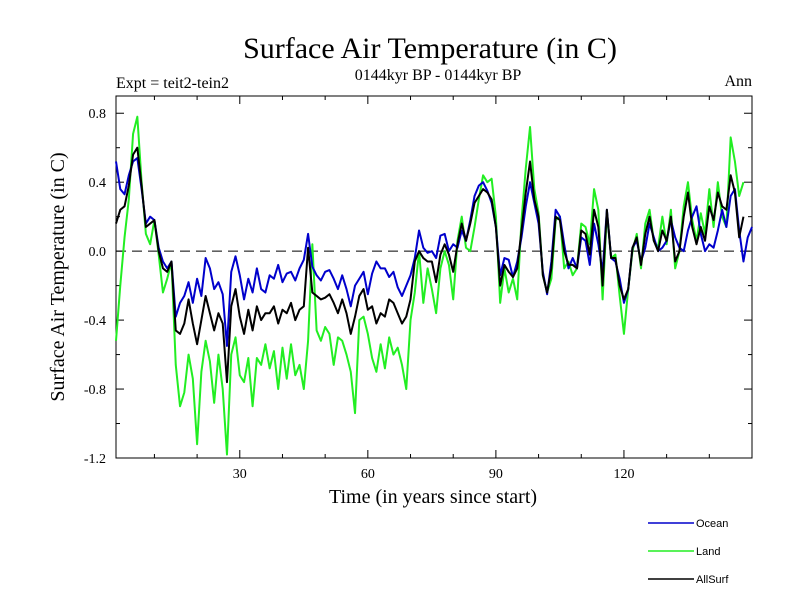 The width and height of the screenshot is (800, 600). What do you see at coordinates (95, 390) in the screenshot?
I see `y-tick-label: -0.8` at bounding box center [95, 390].